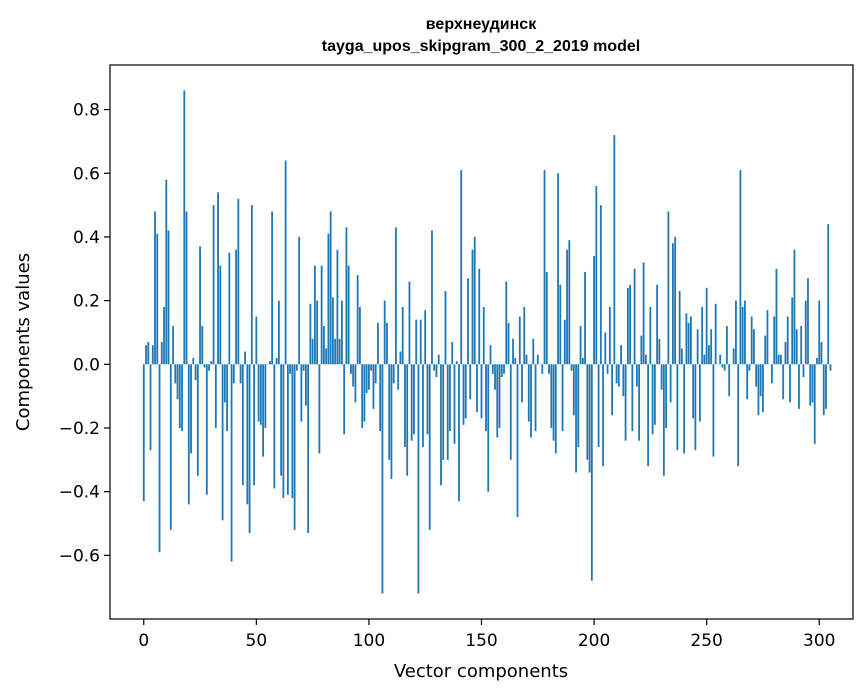  What do you see at coordinates (481, 671) in the screenshot?
I see `x-axis-label: Vector components` at bounding box center [481, 671].